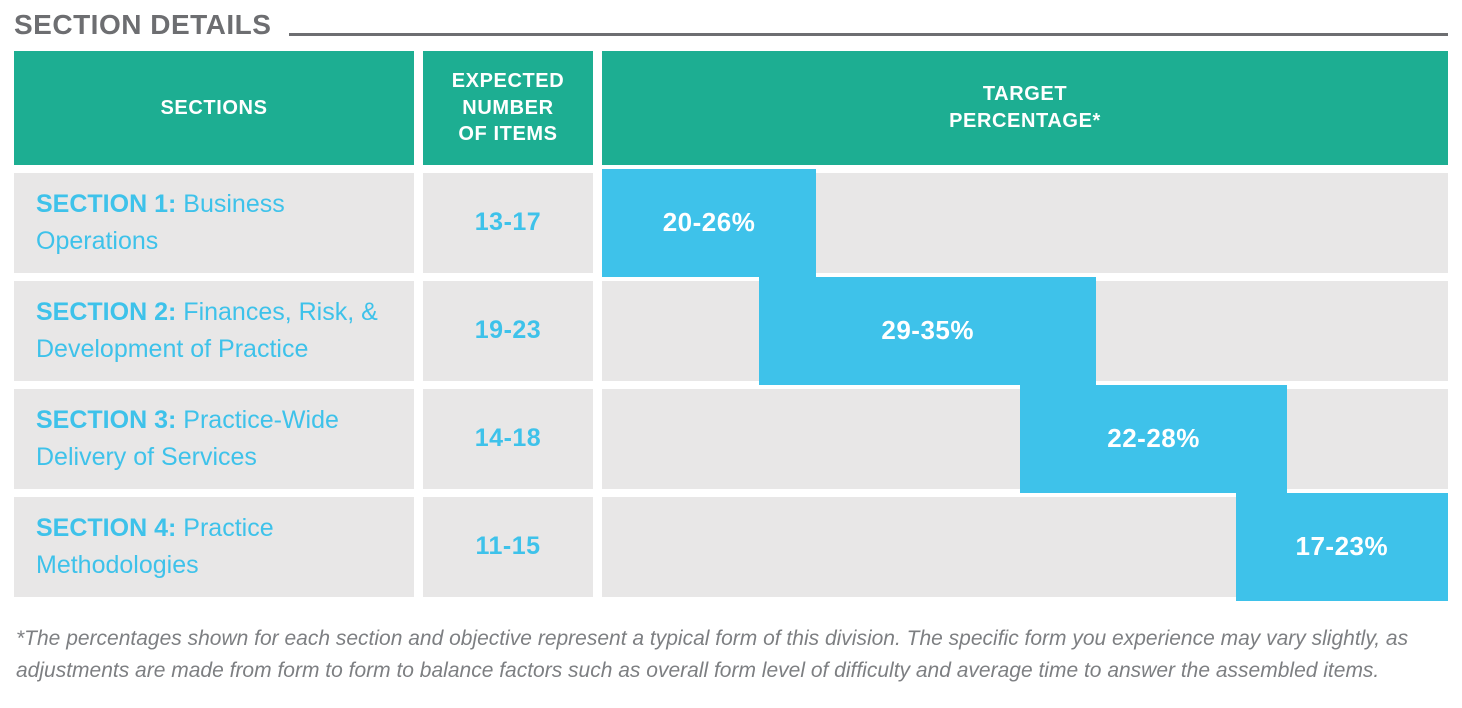 The width and height of the screenshot is (1462, 708). I want to click on target-range-label: 22-28%, so click(1153, 438).